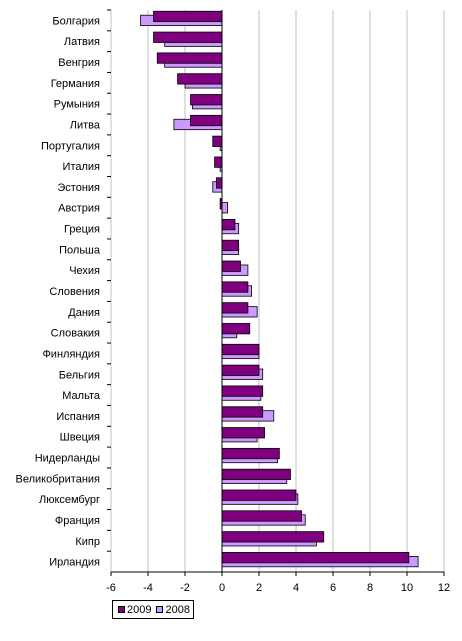 Image resolution: width=462 pixels, height=641 pixels. I want to click on category-label: Греция, so click(82, 230).